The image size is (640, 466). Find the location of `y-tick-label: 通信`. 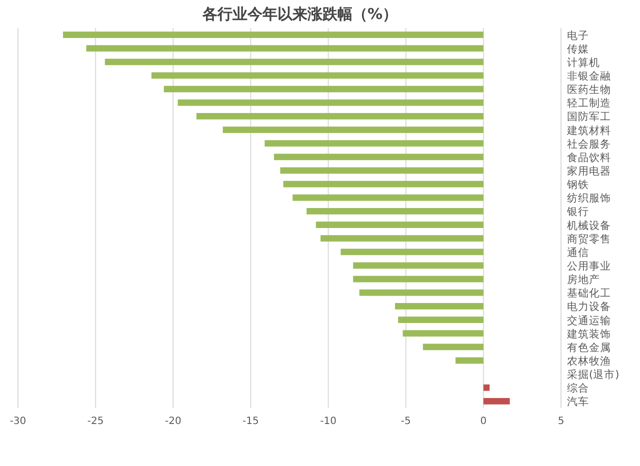

y-tick-label: 通信 is located at coordinates (578, 252).